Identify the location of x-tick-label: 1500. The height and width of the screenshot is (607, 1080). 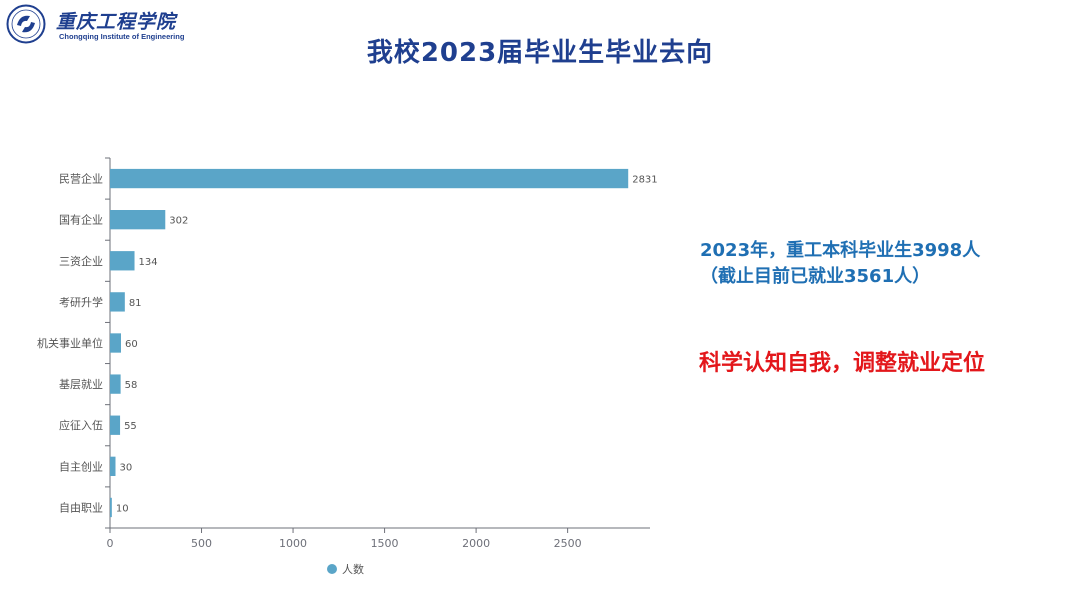
(385, 543).